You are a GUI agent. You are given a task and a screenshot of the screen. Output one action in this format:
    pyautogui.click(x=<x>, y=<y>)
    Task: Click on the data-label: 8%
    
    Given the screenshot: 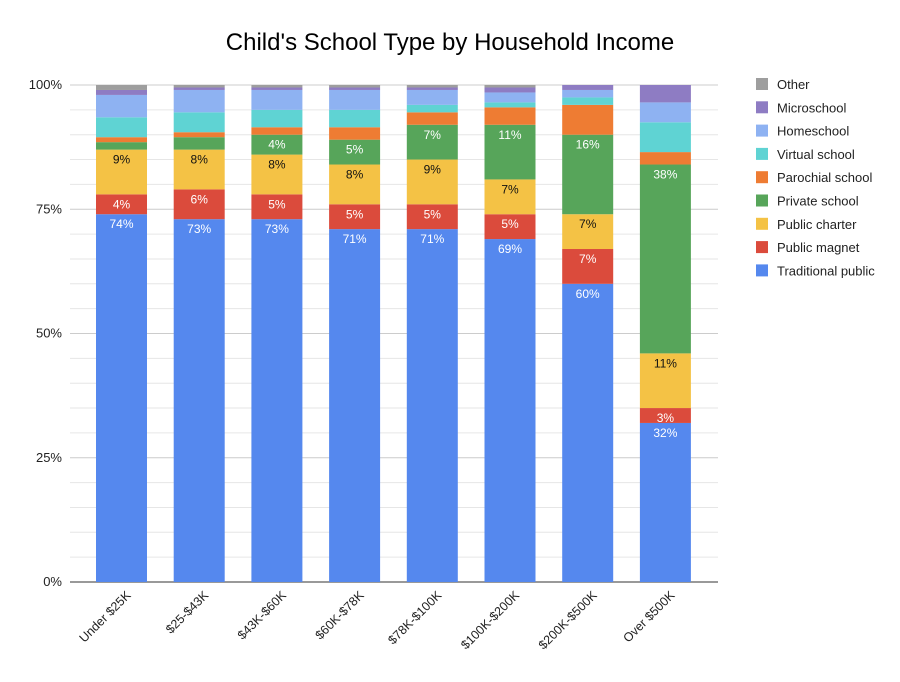 What is the action you would take?
    pyautogui.click(x=200, y=160)
    